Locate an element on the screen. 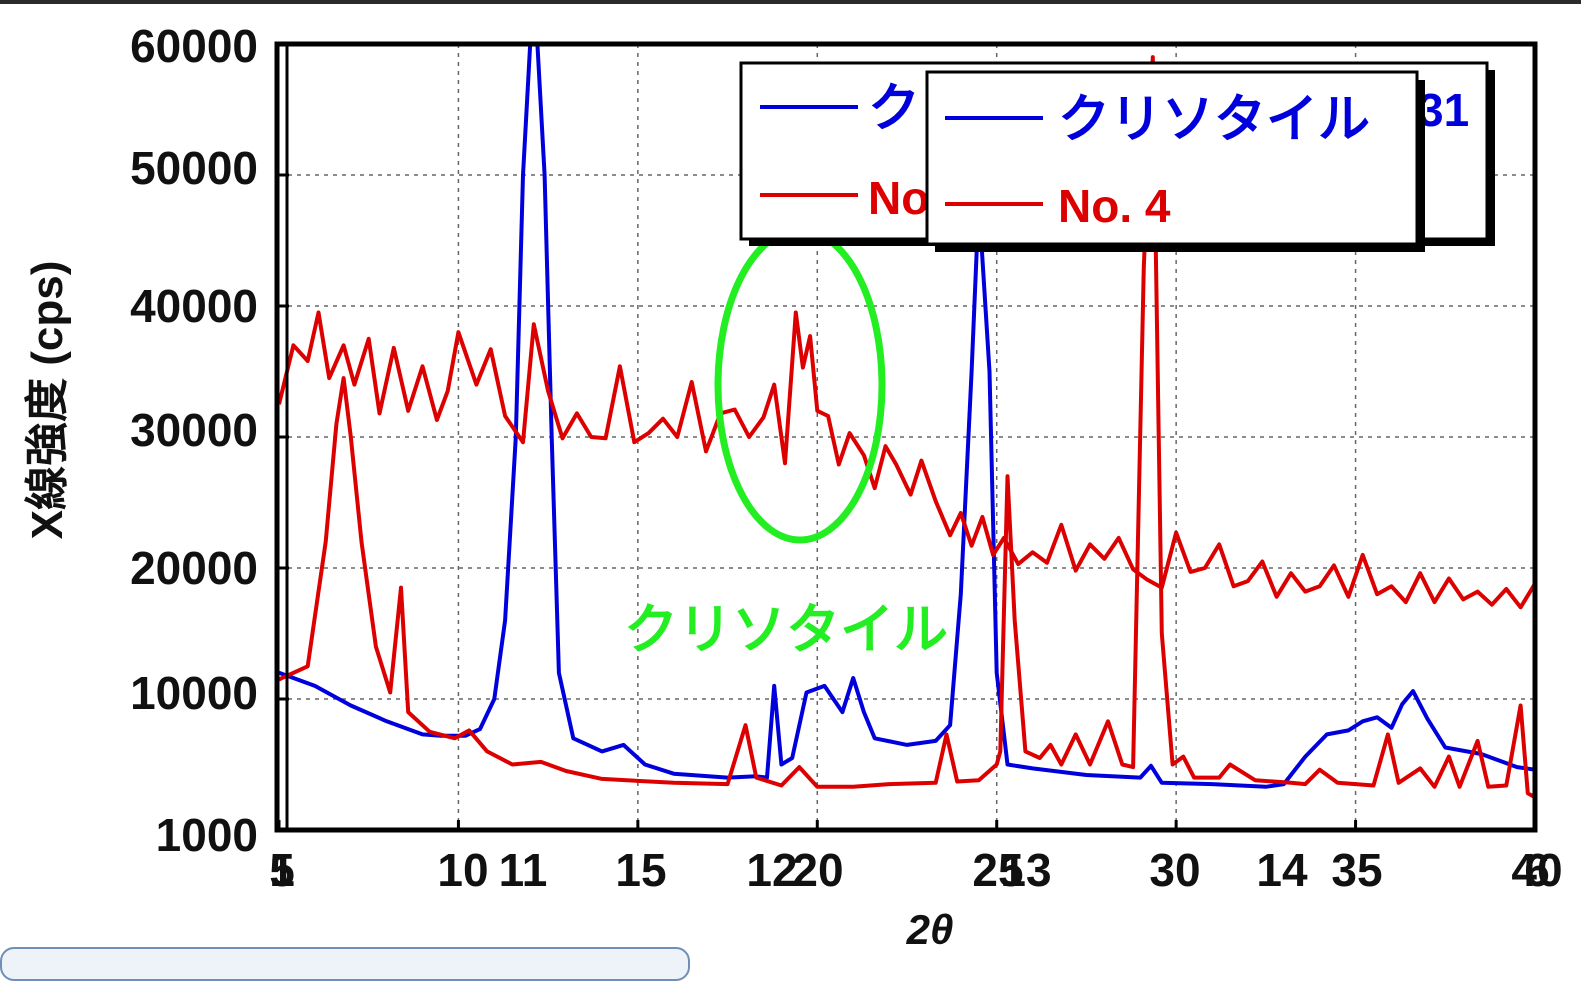 The height and width of the screenshot is (981, 1581). x-tick-label-overlap: 11 is located at coordinates (523, 870).